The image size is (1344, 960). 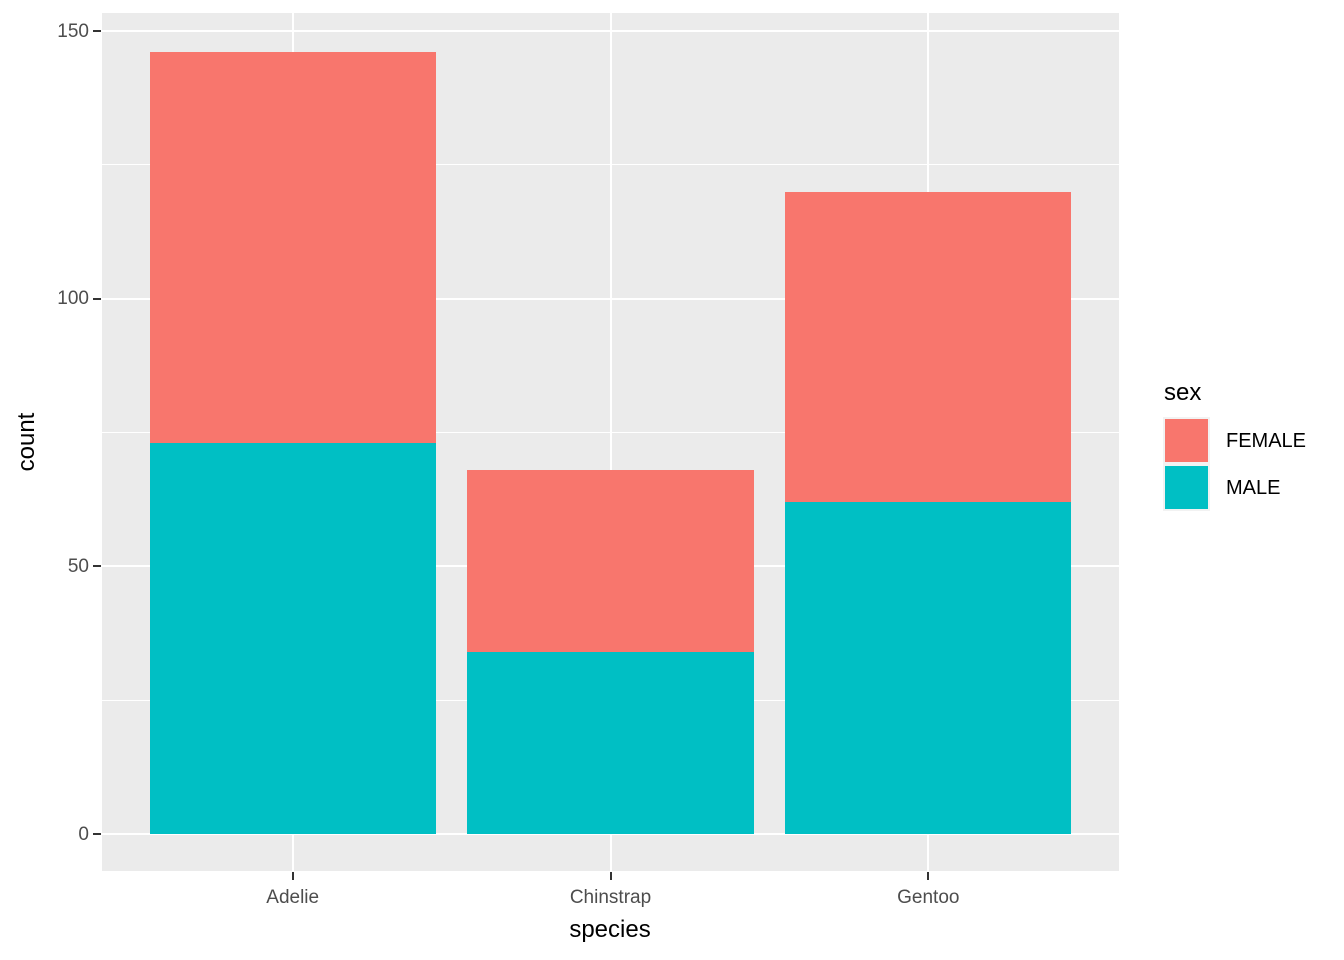 What do you see at coordinates (610, 876) in the screenshot?
I see `x-tick-mark-chinstrap` at bounding box center [610, 876].